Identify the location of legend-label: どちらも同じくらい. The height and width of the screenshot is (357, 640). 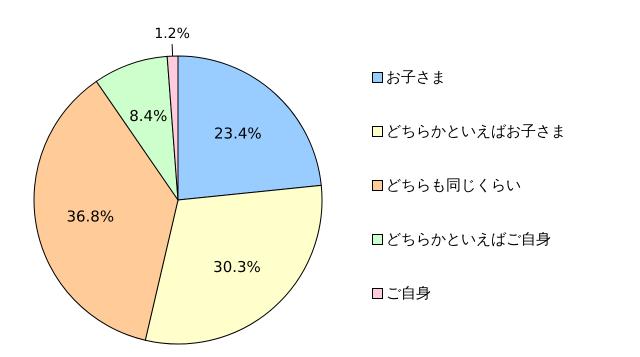
(453, 185).